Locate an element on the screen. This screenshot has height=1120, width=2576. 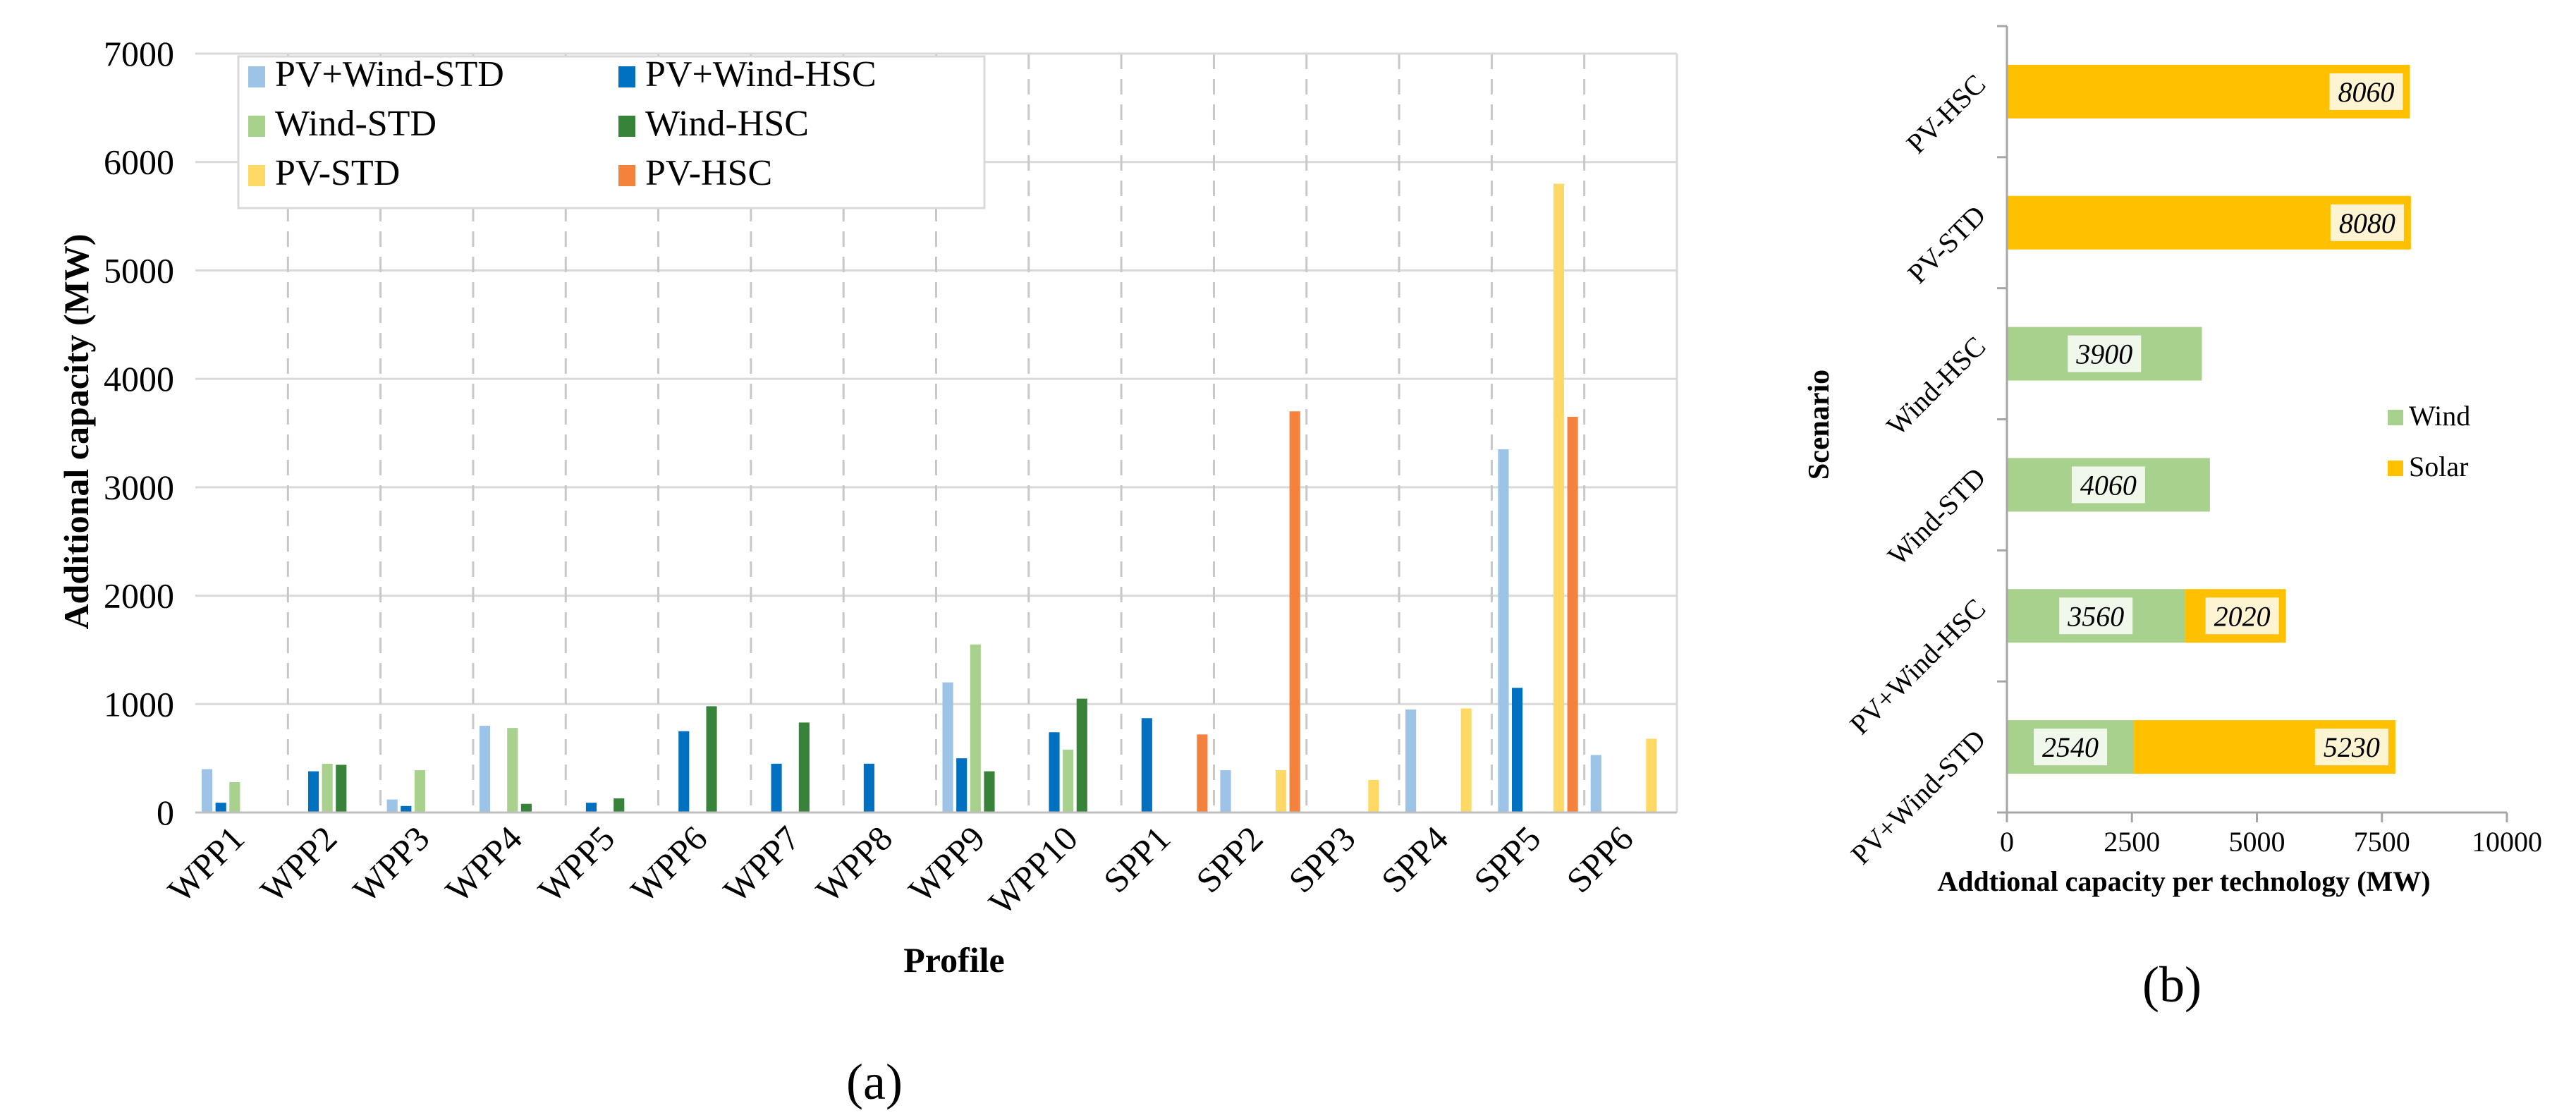
chart-a-bar-pv-wind-hsc-wpp5 is located at coordinates (591, 807).